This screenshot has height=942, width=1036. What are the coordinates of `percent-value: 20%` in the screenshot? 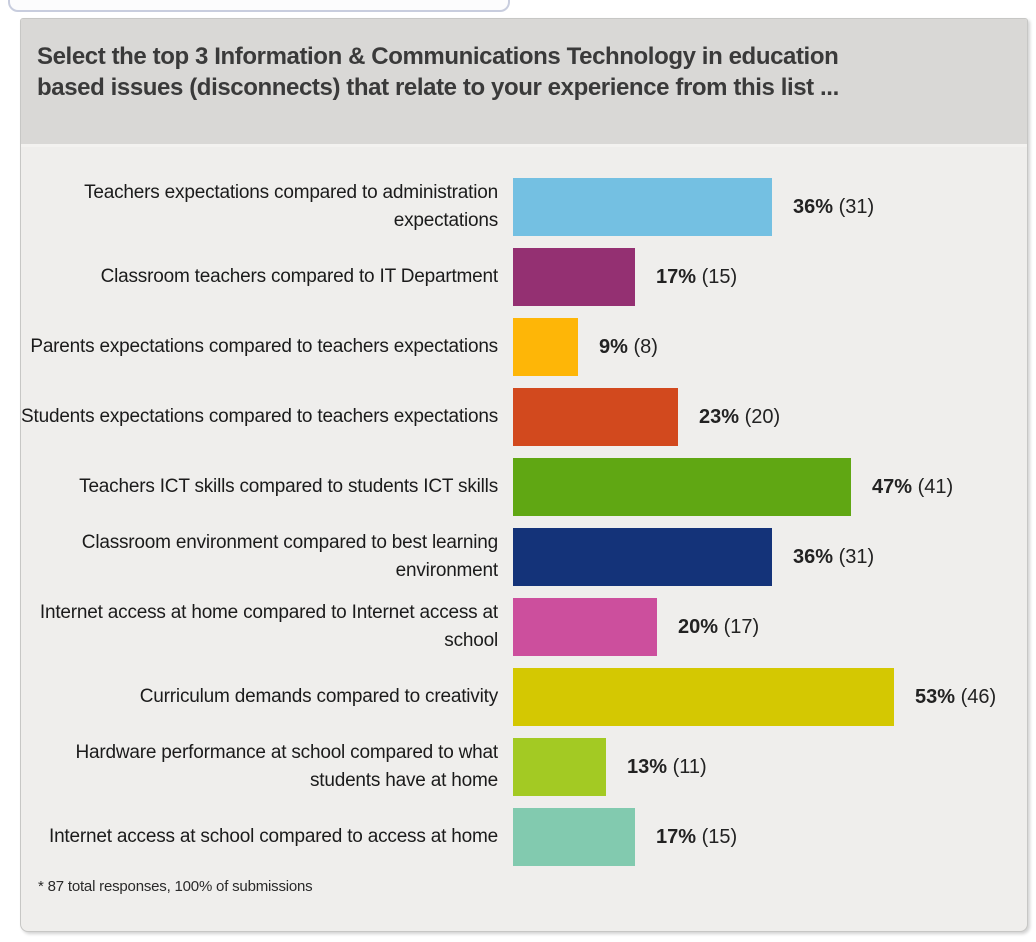 It's located at (698, 626).